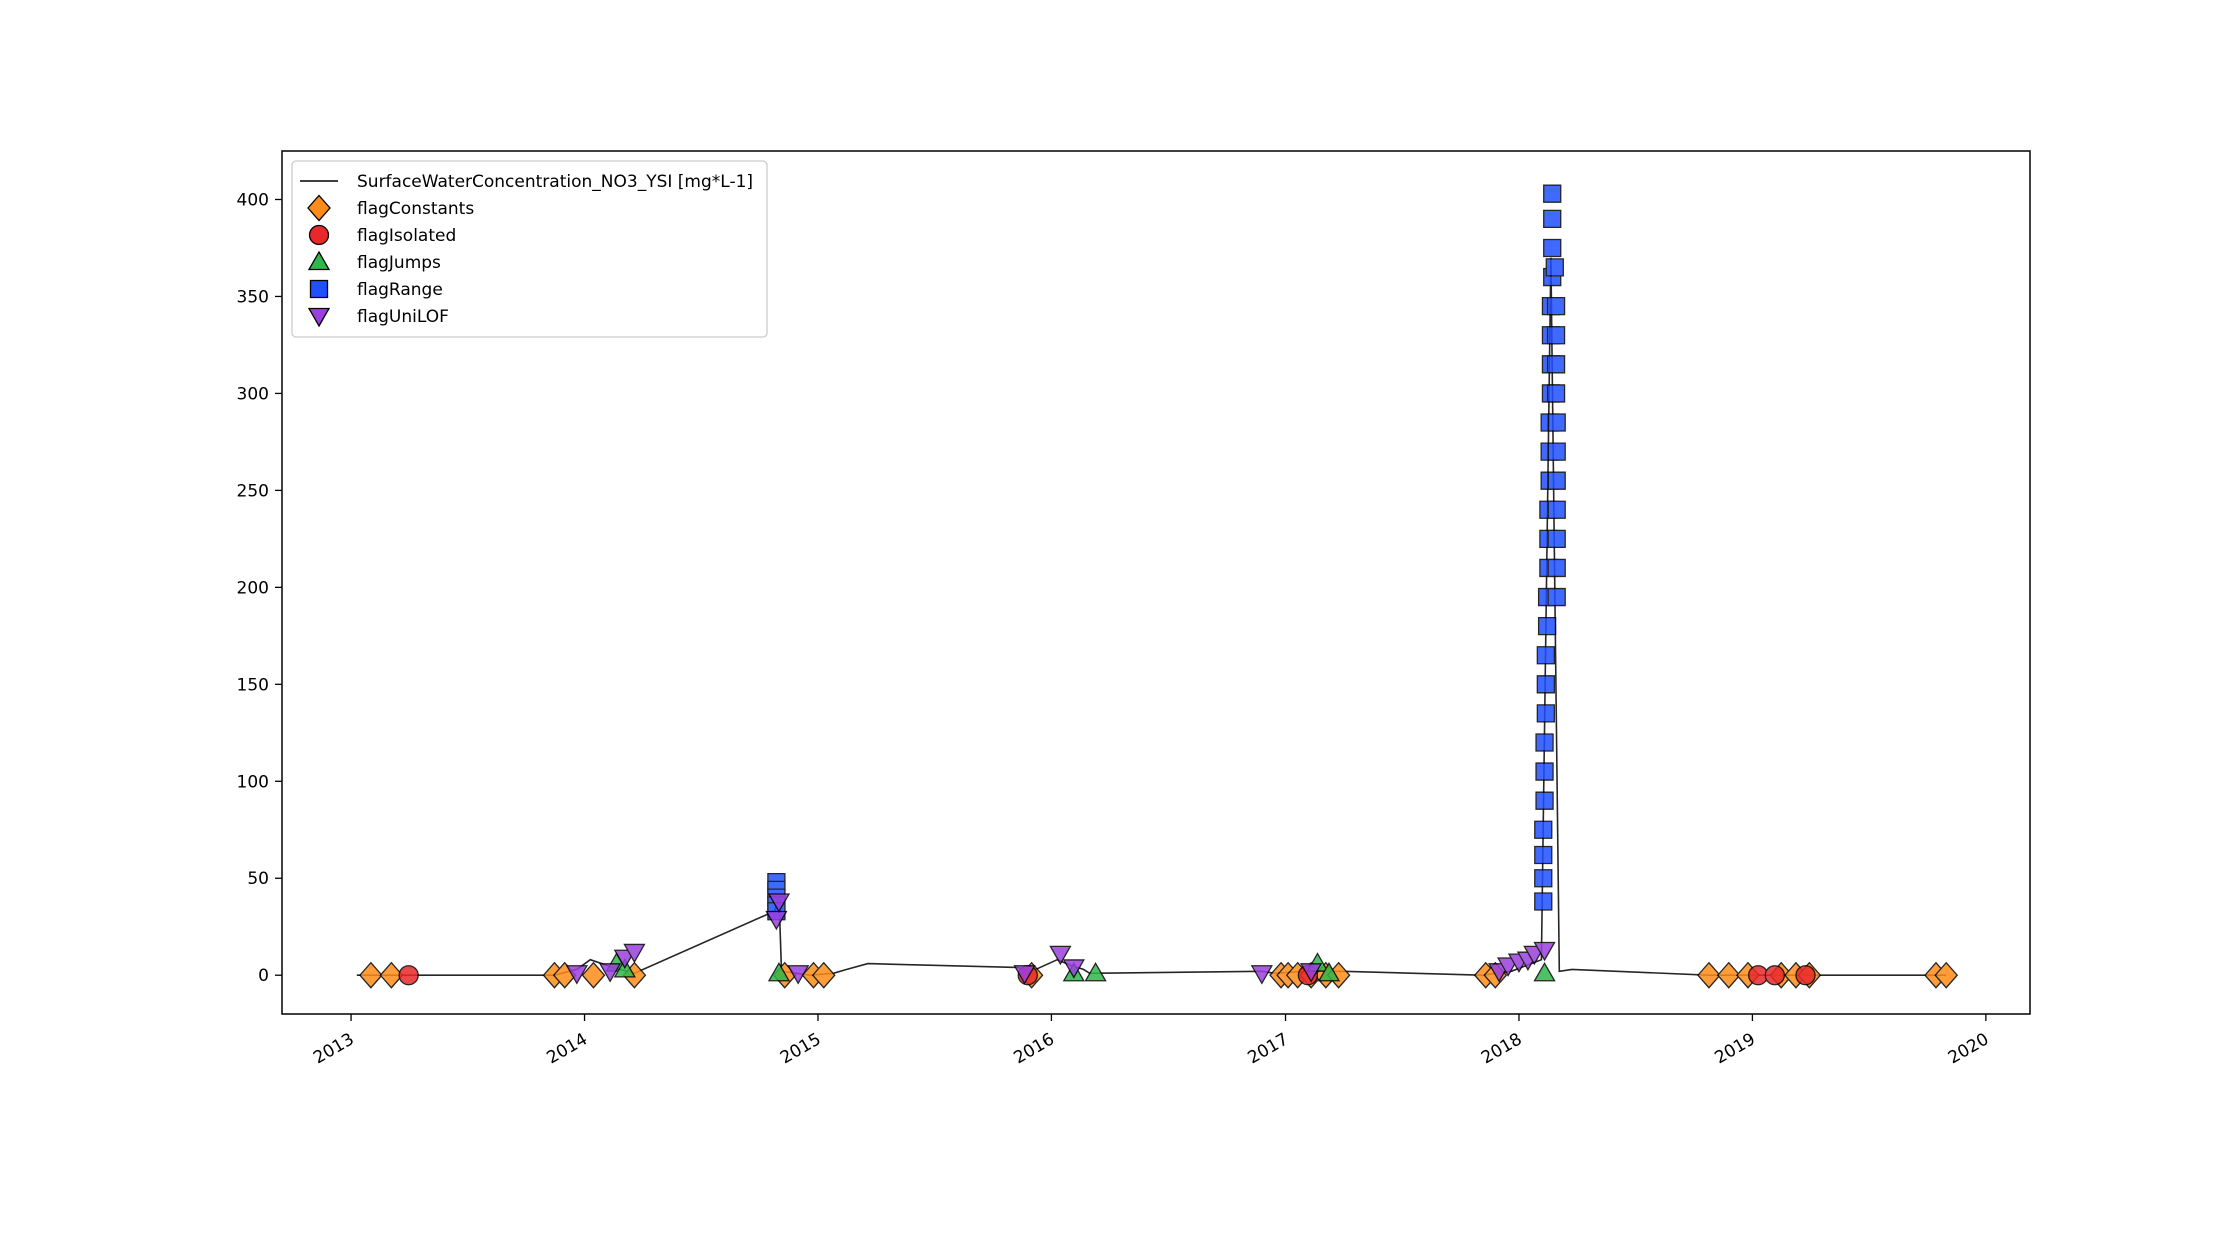  What do you see at coordinates (319, 289) in the screenshot?
I see `legend-marker-flagrange` at bounding box center [319, 289].